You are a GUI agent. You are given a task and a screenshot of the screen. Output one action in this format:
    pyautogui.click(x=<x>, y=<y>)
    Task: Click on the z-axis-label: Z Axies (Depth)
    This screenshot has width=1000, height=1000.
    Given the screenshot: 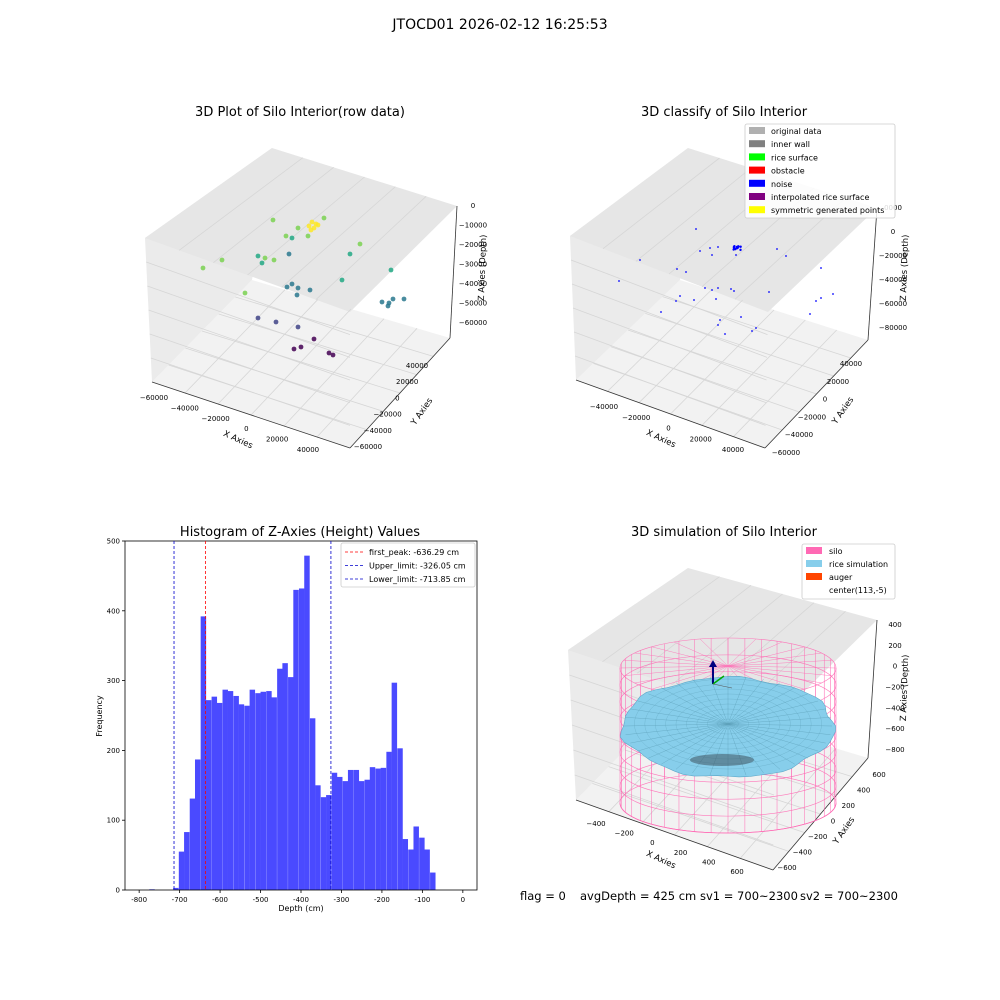 What is the action you would take?
    pyautogui.click(x=905, y=687)
    